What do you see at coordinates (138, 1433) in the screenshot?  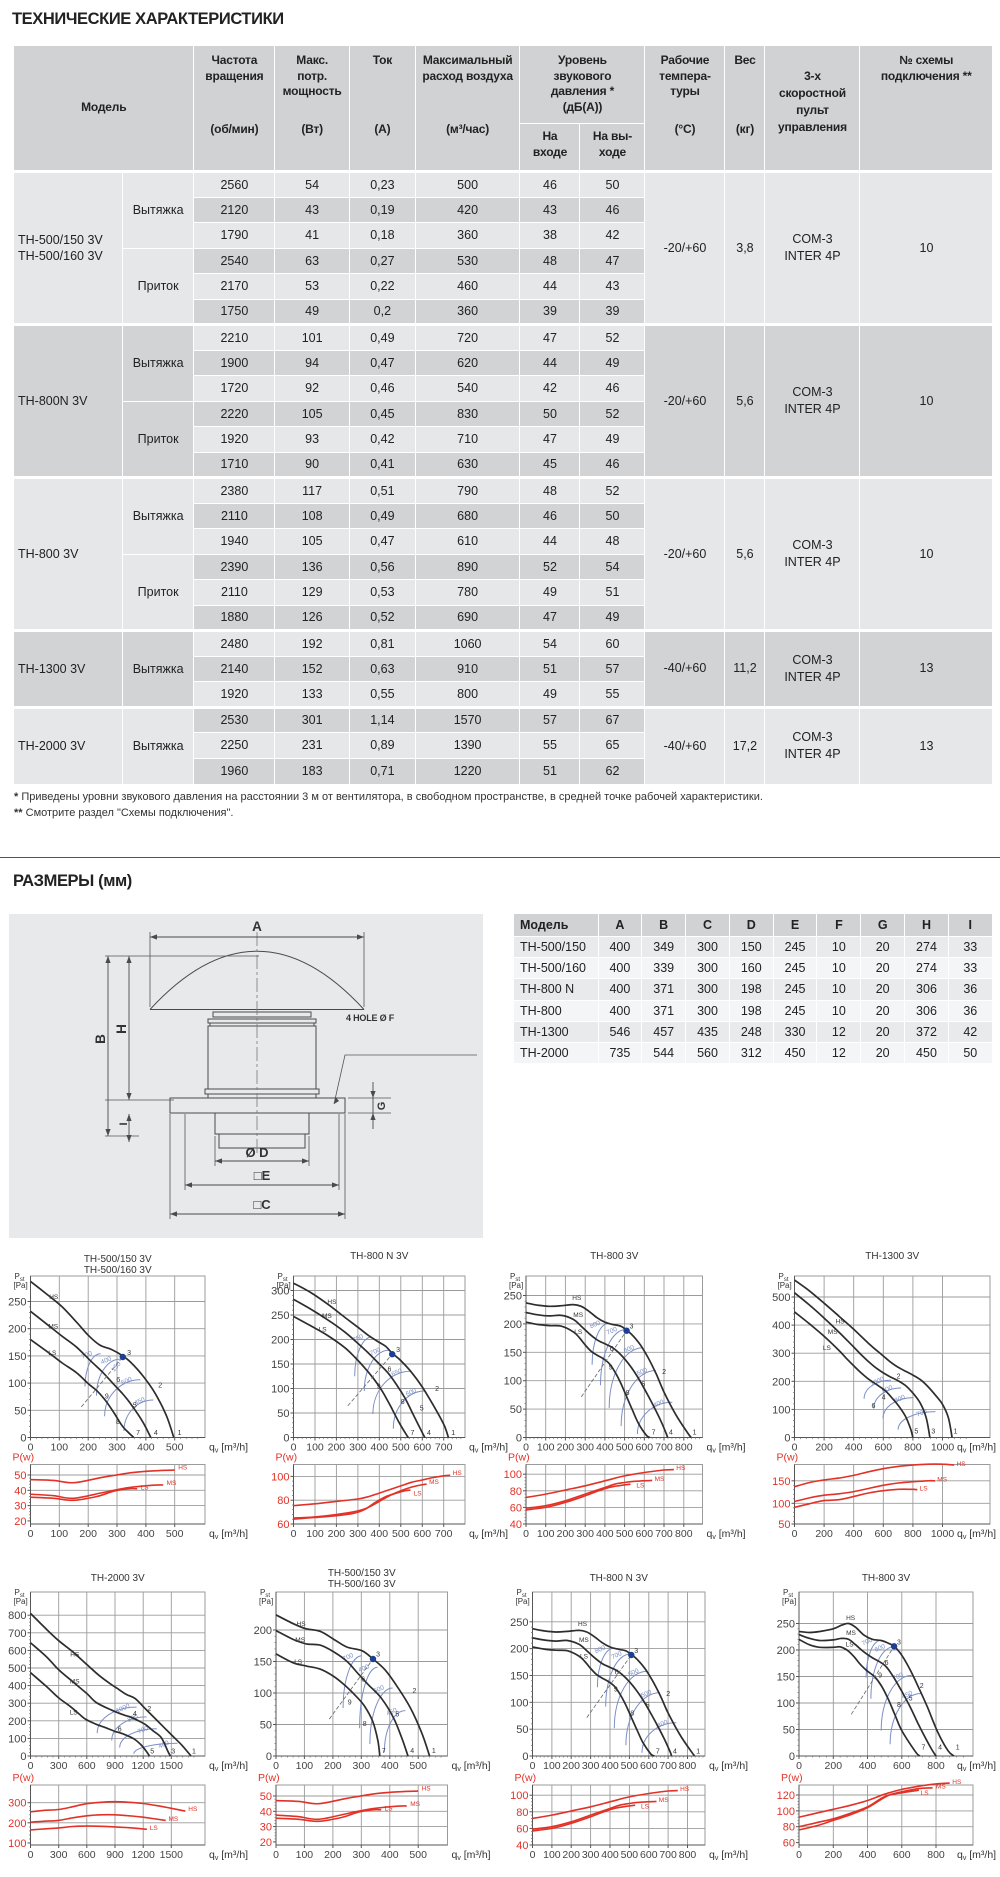 I see `svg-text: 7` at bounding box center [138, 1433].